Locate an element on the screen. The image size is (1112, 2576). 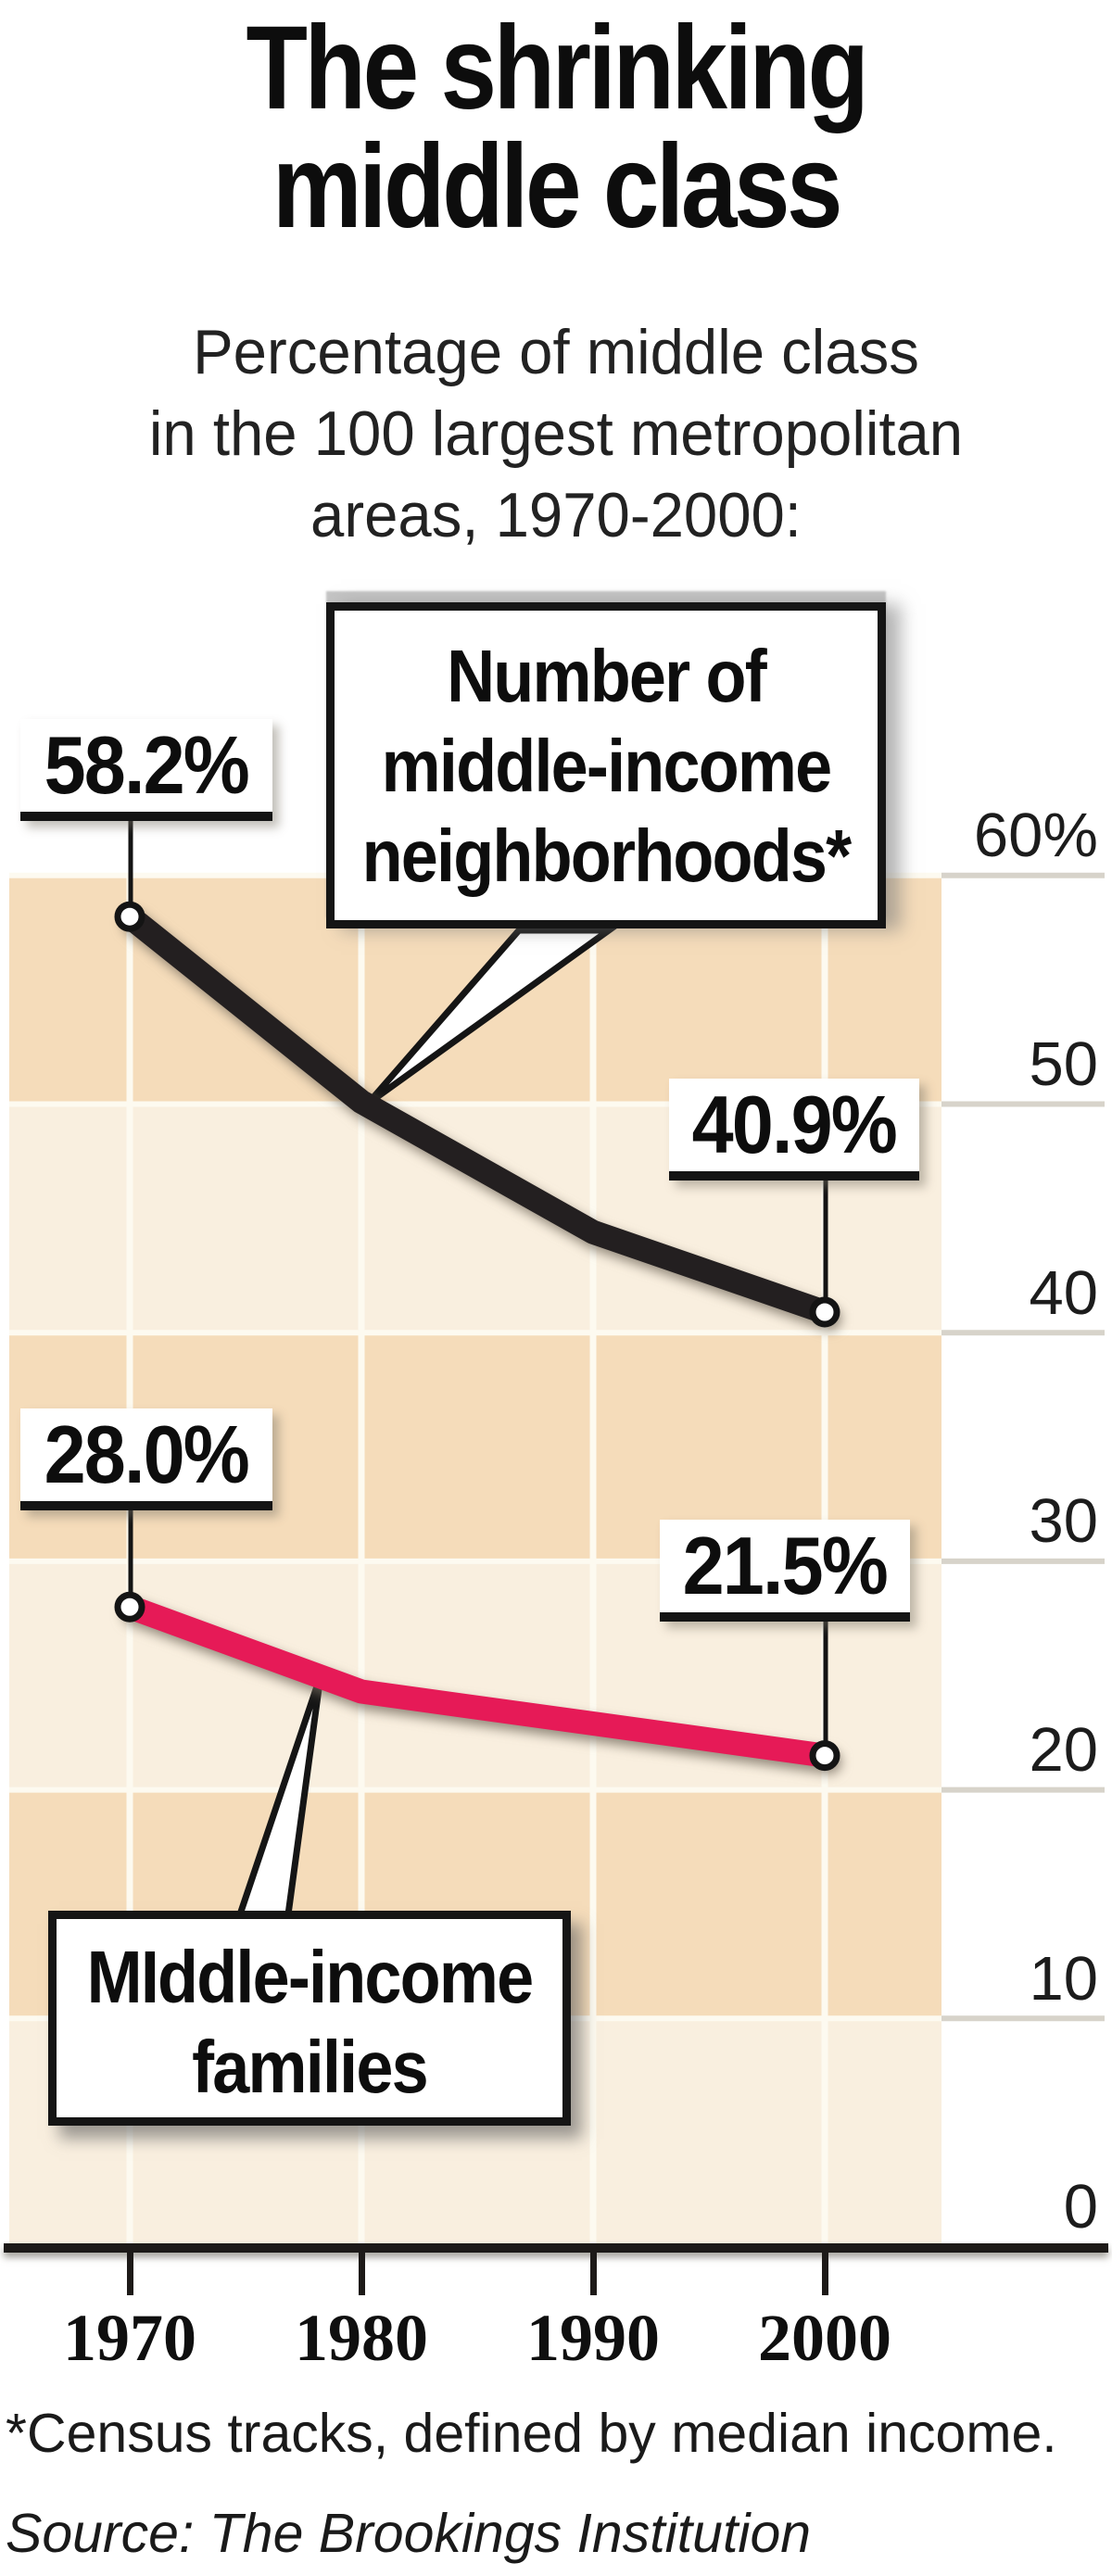
x-tick-1970: 1970 is located at coordinates (129, 2338).